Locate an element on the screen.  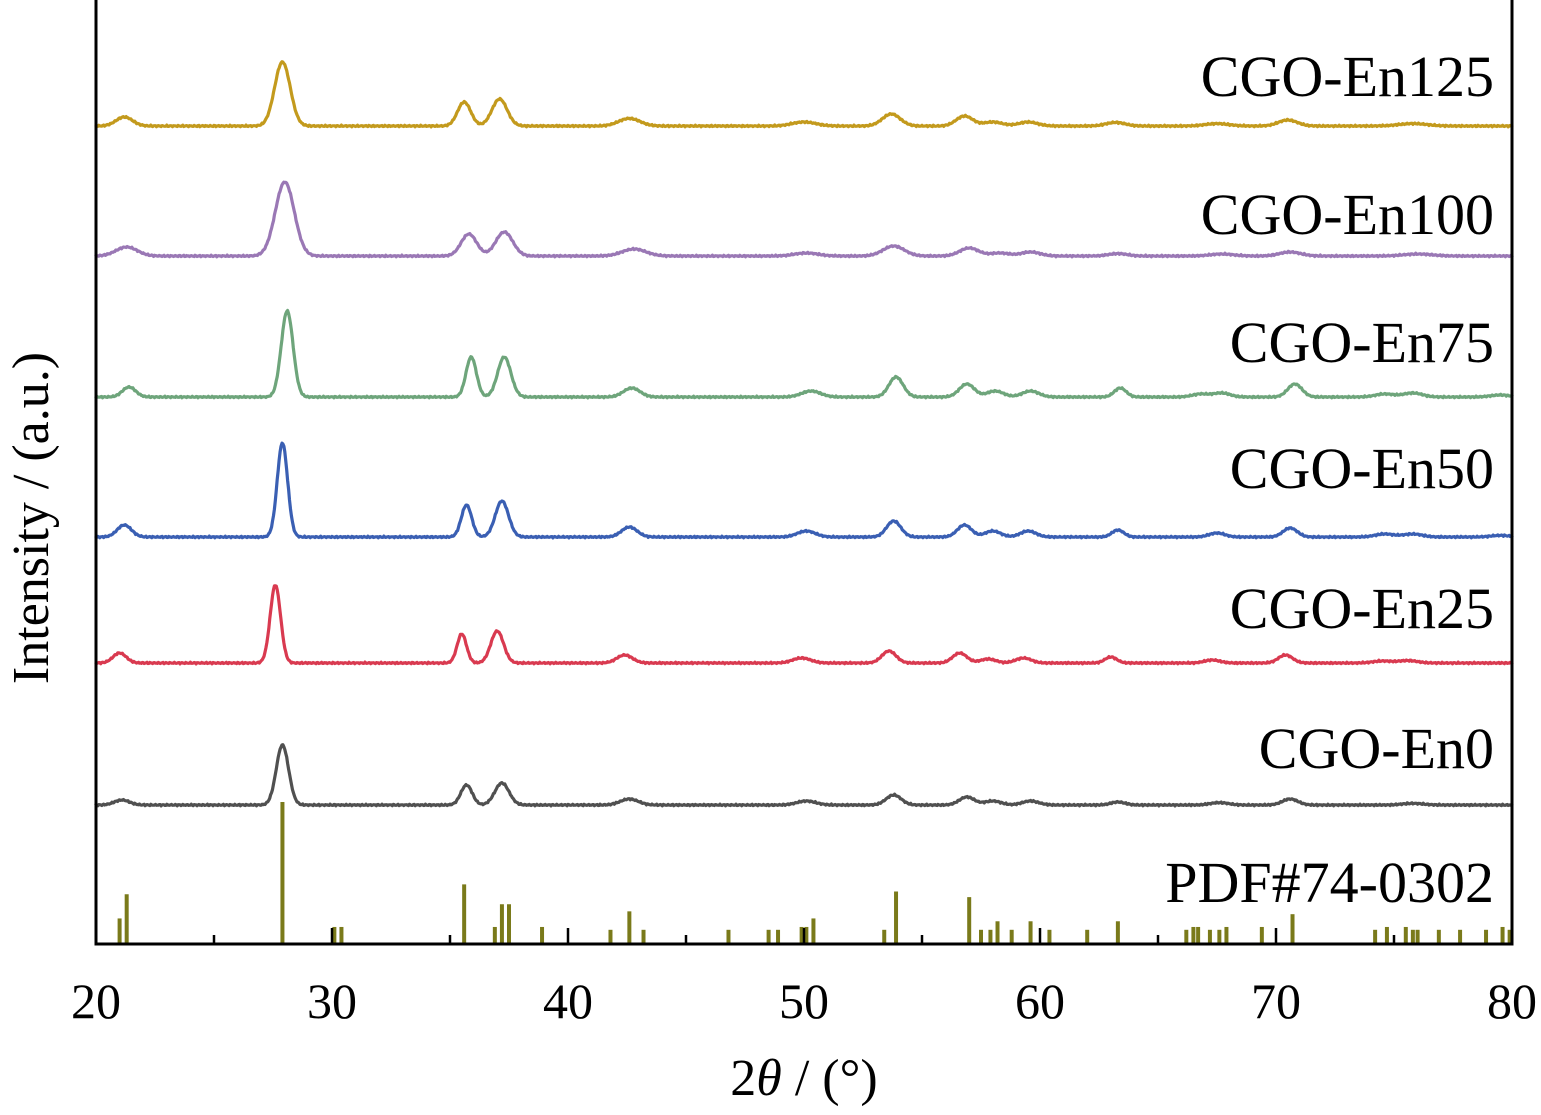
x-tick-label-70: 70 is located at coordinates (1276, 1001).